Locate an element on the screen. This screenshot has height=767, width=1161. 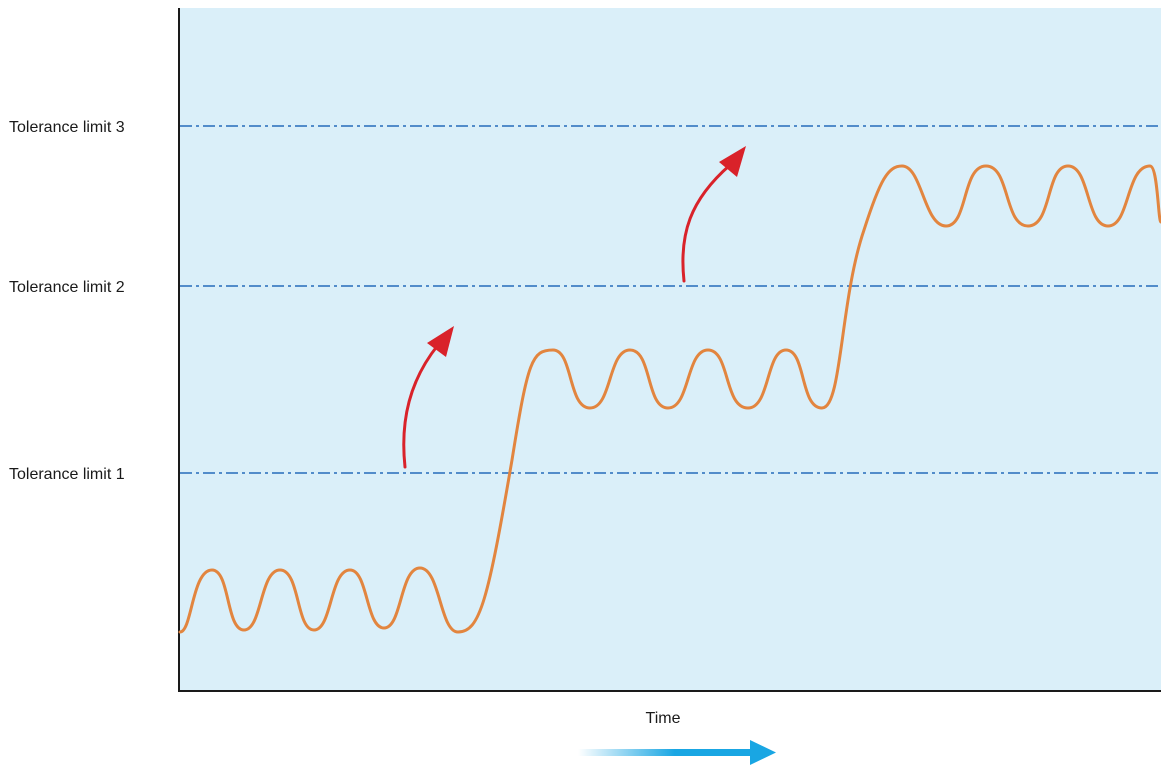
time-axis-label: Time is located at coordinates (663, 718).